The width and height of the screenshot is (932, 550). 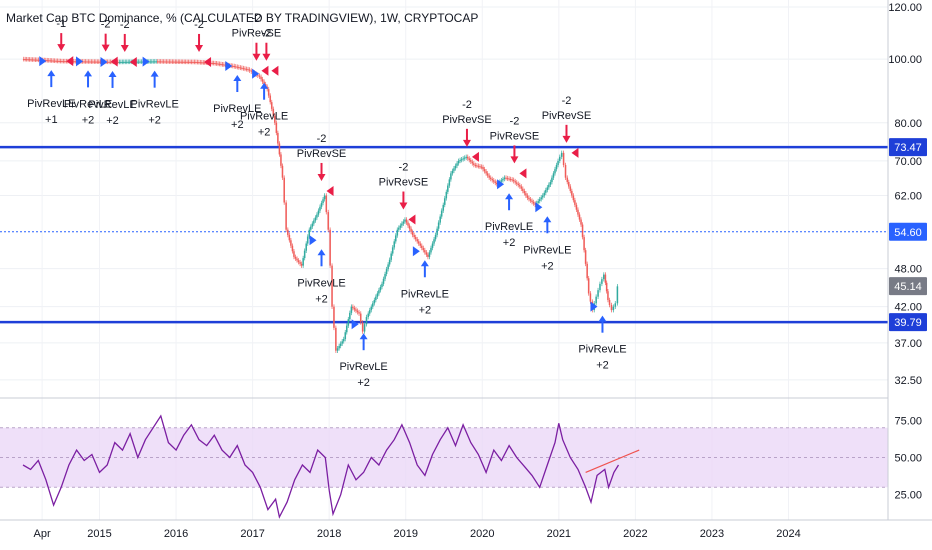 What do you see at coordinates (908, 124) in the screenshot?
I see `price-tick-label: 80.00` at bounding box center [908, 124].